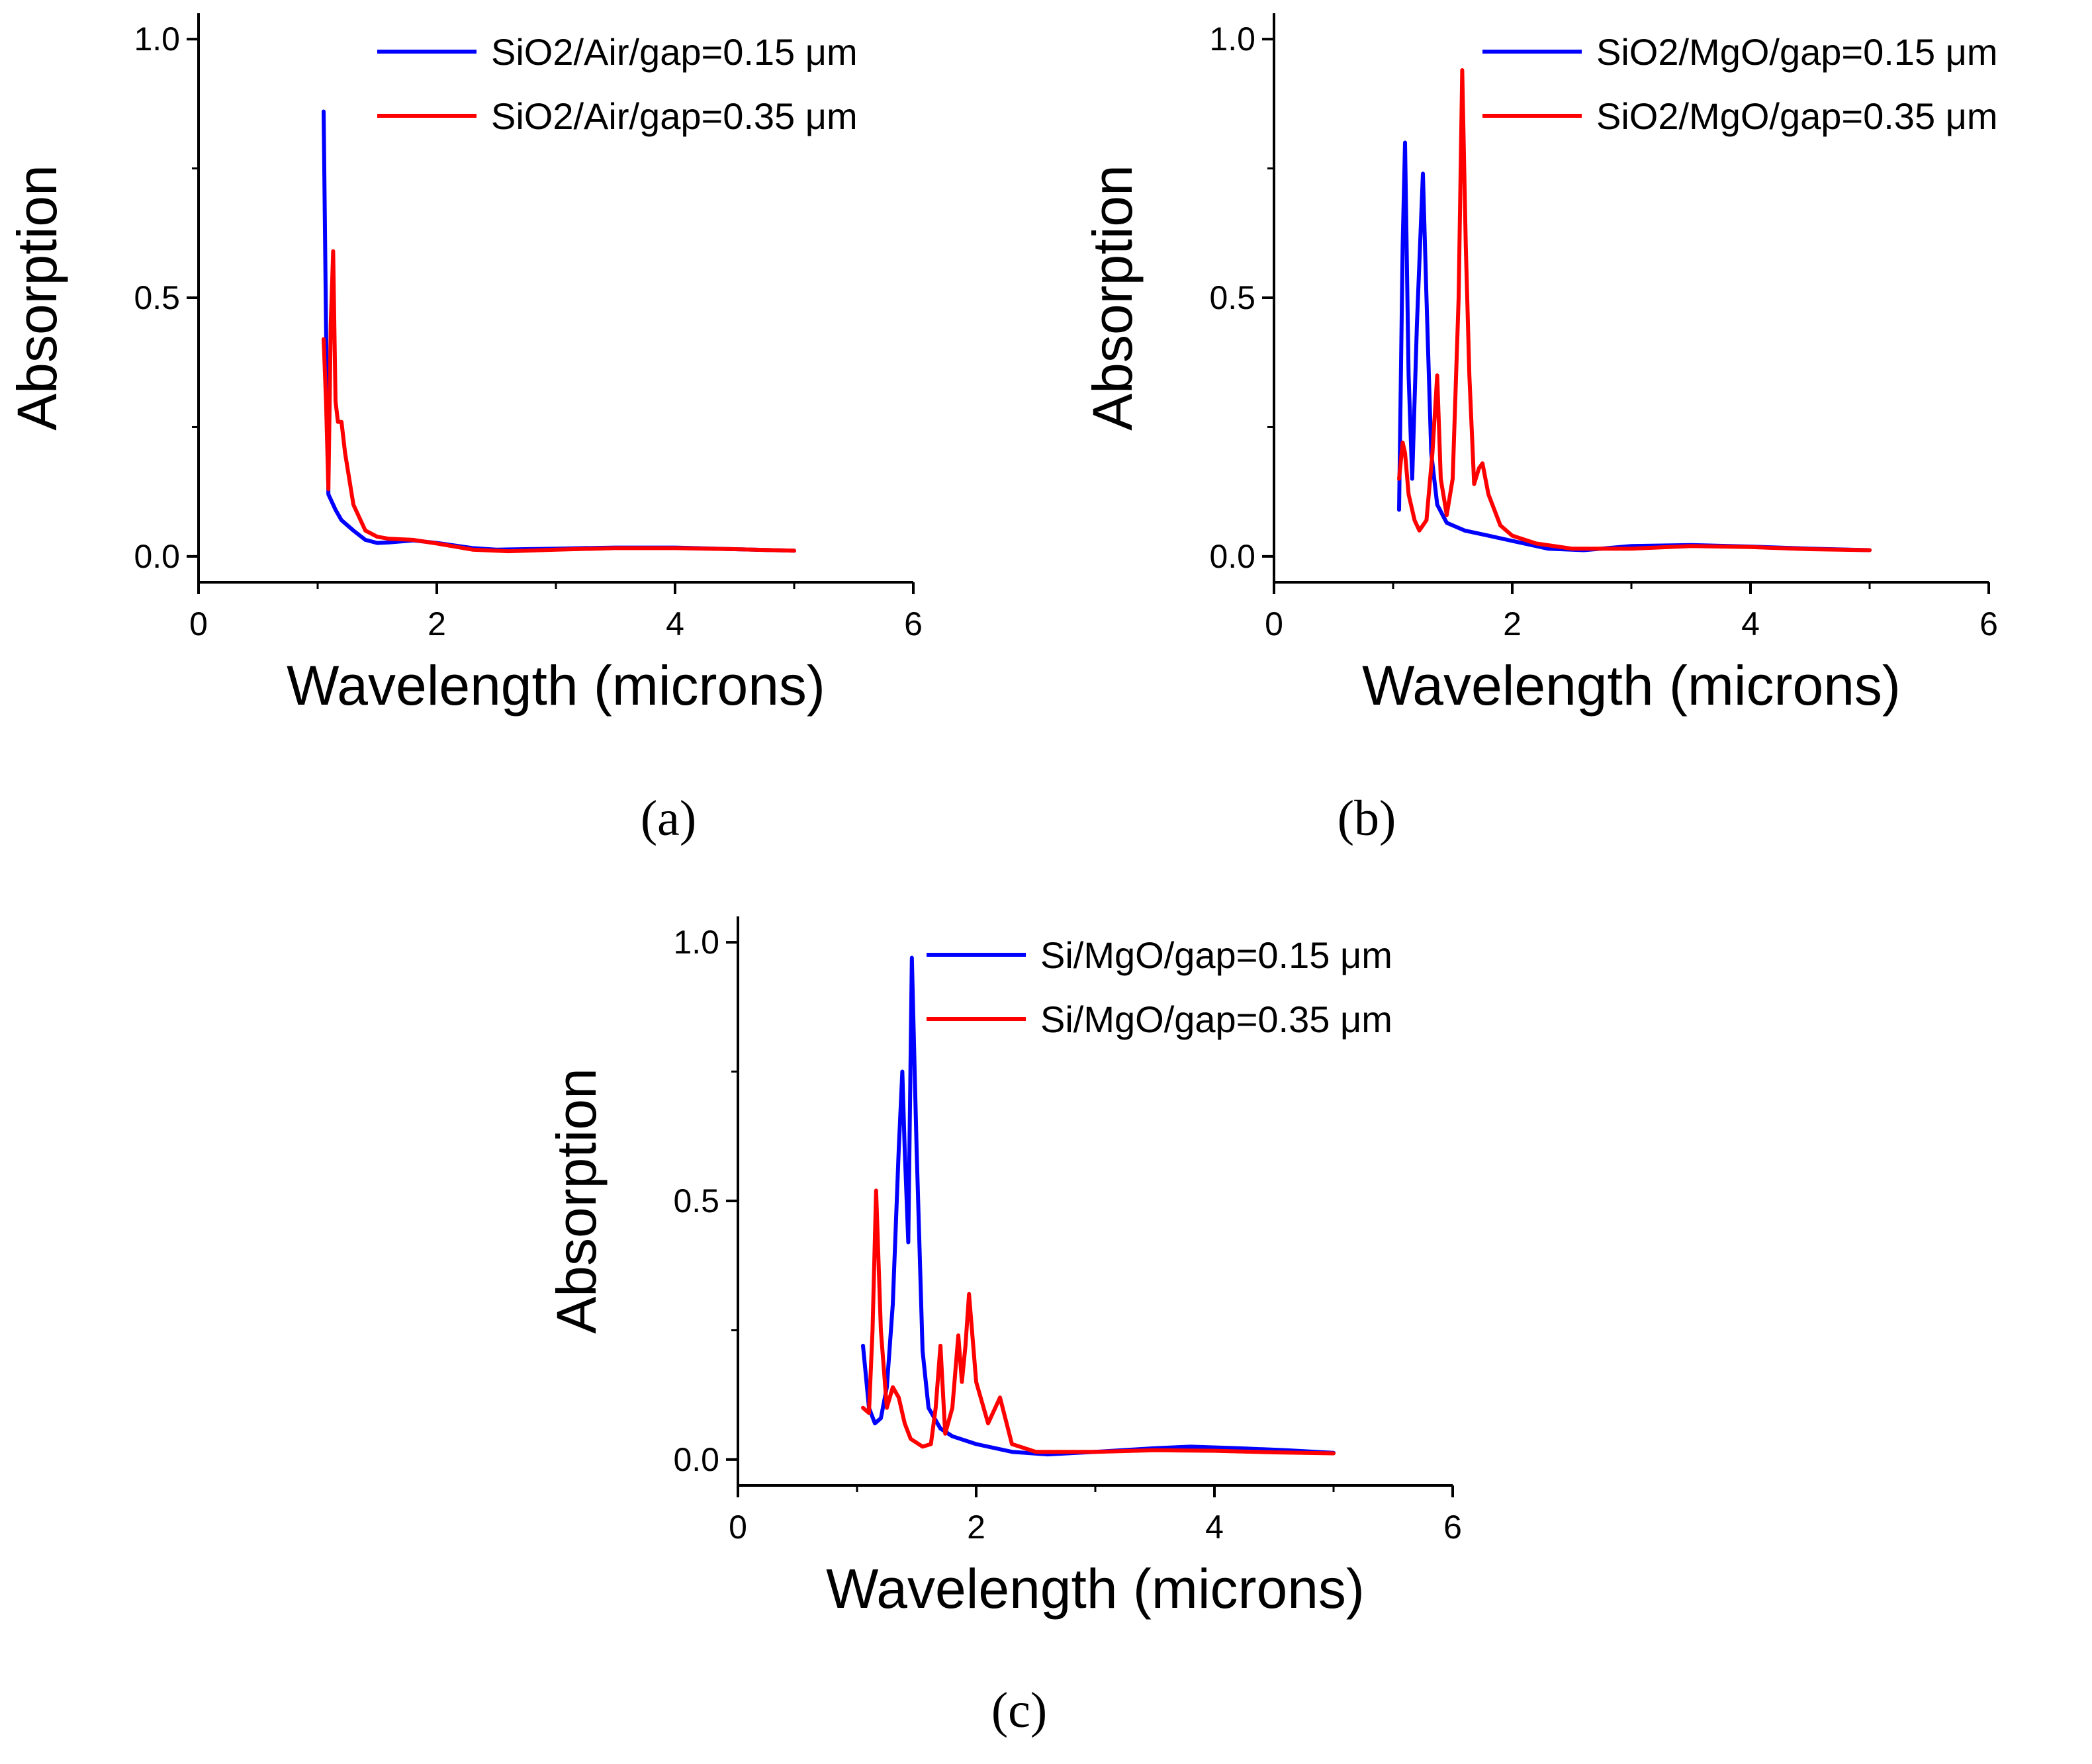 This screenshot has width=2092, height=1764. What do you see at coordinates (1797, 52) in the screenshot?
I see `legend-label: SiO2/MgO/gap=0.15 μm` at bounding box center [1797, 52].